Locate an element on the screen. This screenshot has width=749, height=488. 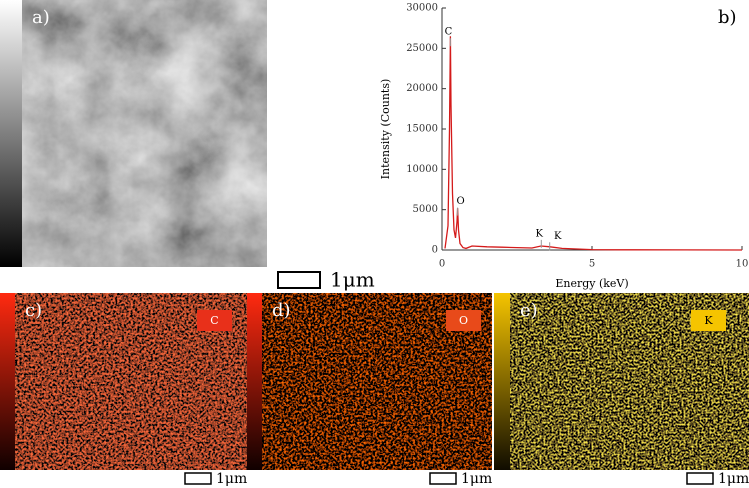
y-tick-label: 5000 is located at coordinates (425, 209).